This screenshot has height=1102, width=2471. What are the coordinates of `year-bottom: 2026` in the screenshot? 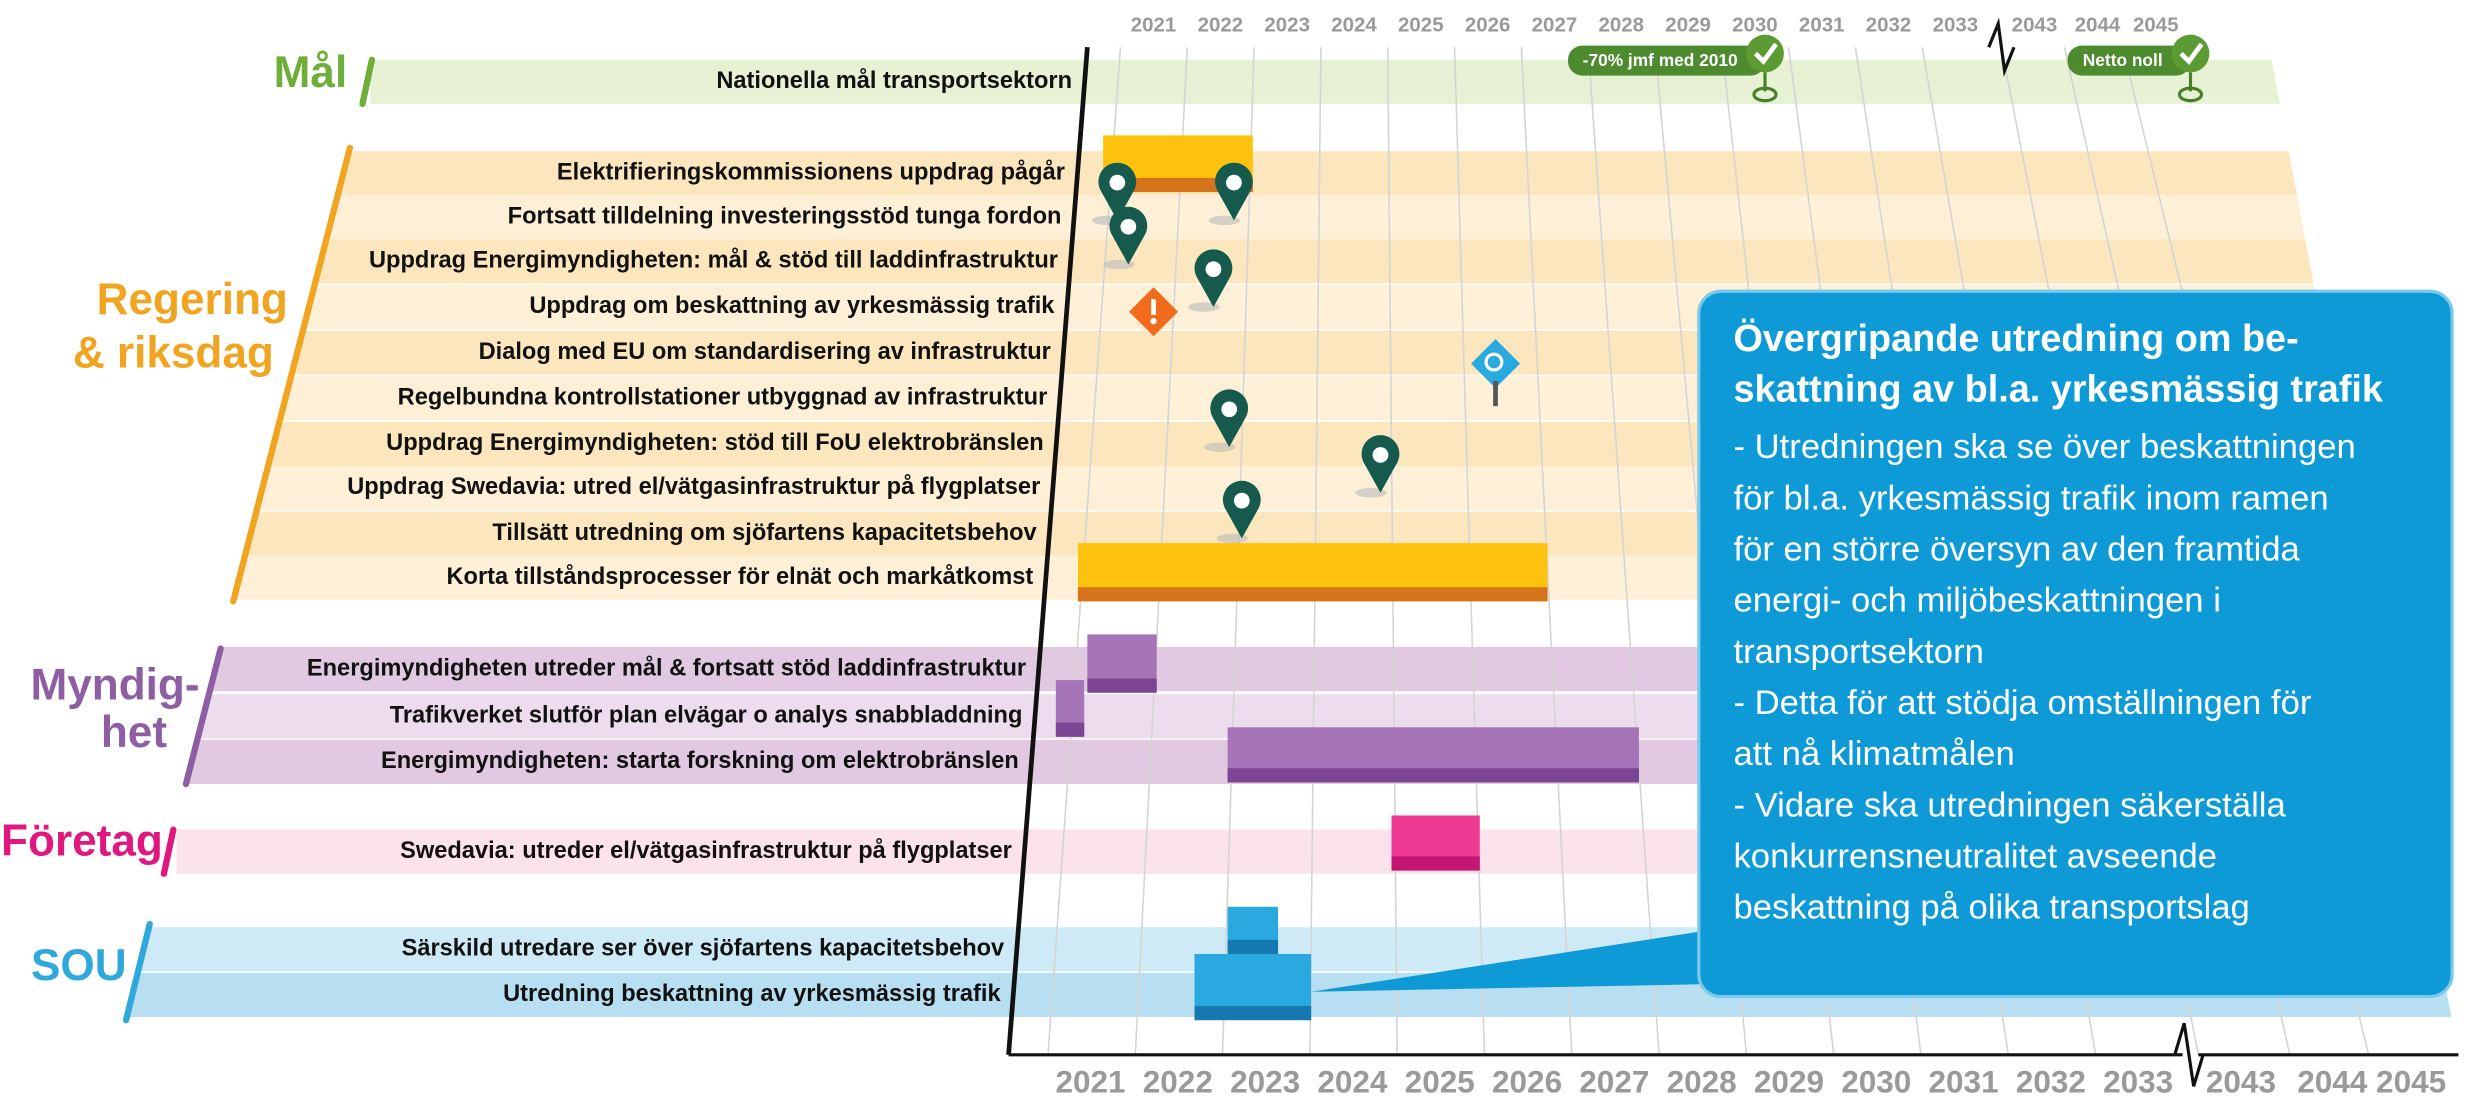 It's located at (1527, 1082).